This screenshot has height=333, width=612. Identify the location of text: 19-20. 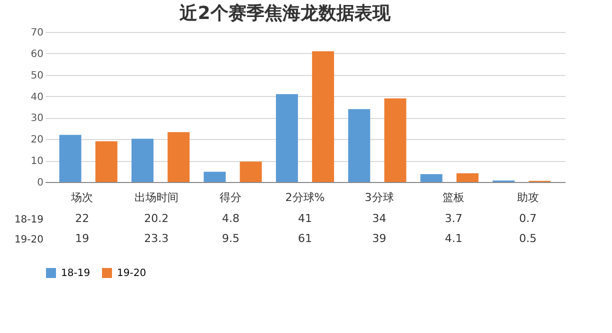
(29, 240).